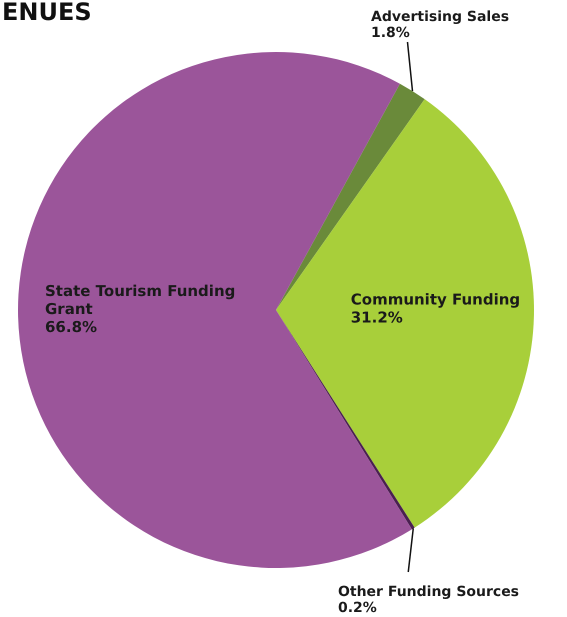  What do you see at coordinates (435, 299) in the screenshot?
I see `slice-label: Community Funding` at bounding box center [435, 299].